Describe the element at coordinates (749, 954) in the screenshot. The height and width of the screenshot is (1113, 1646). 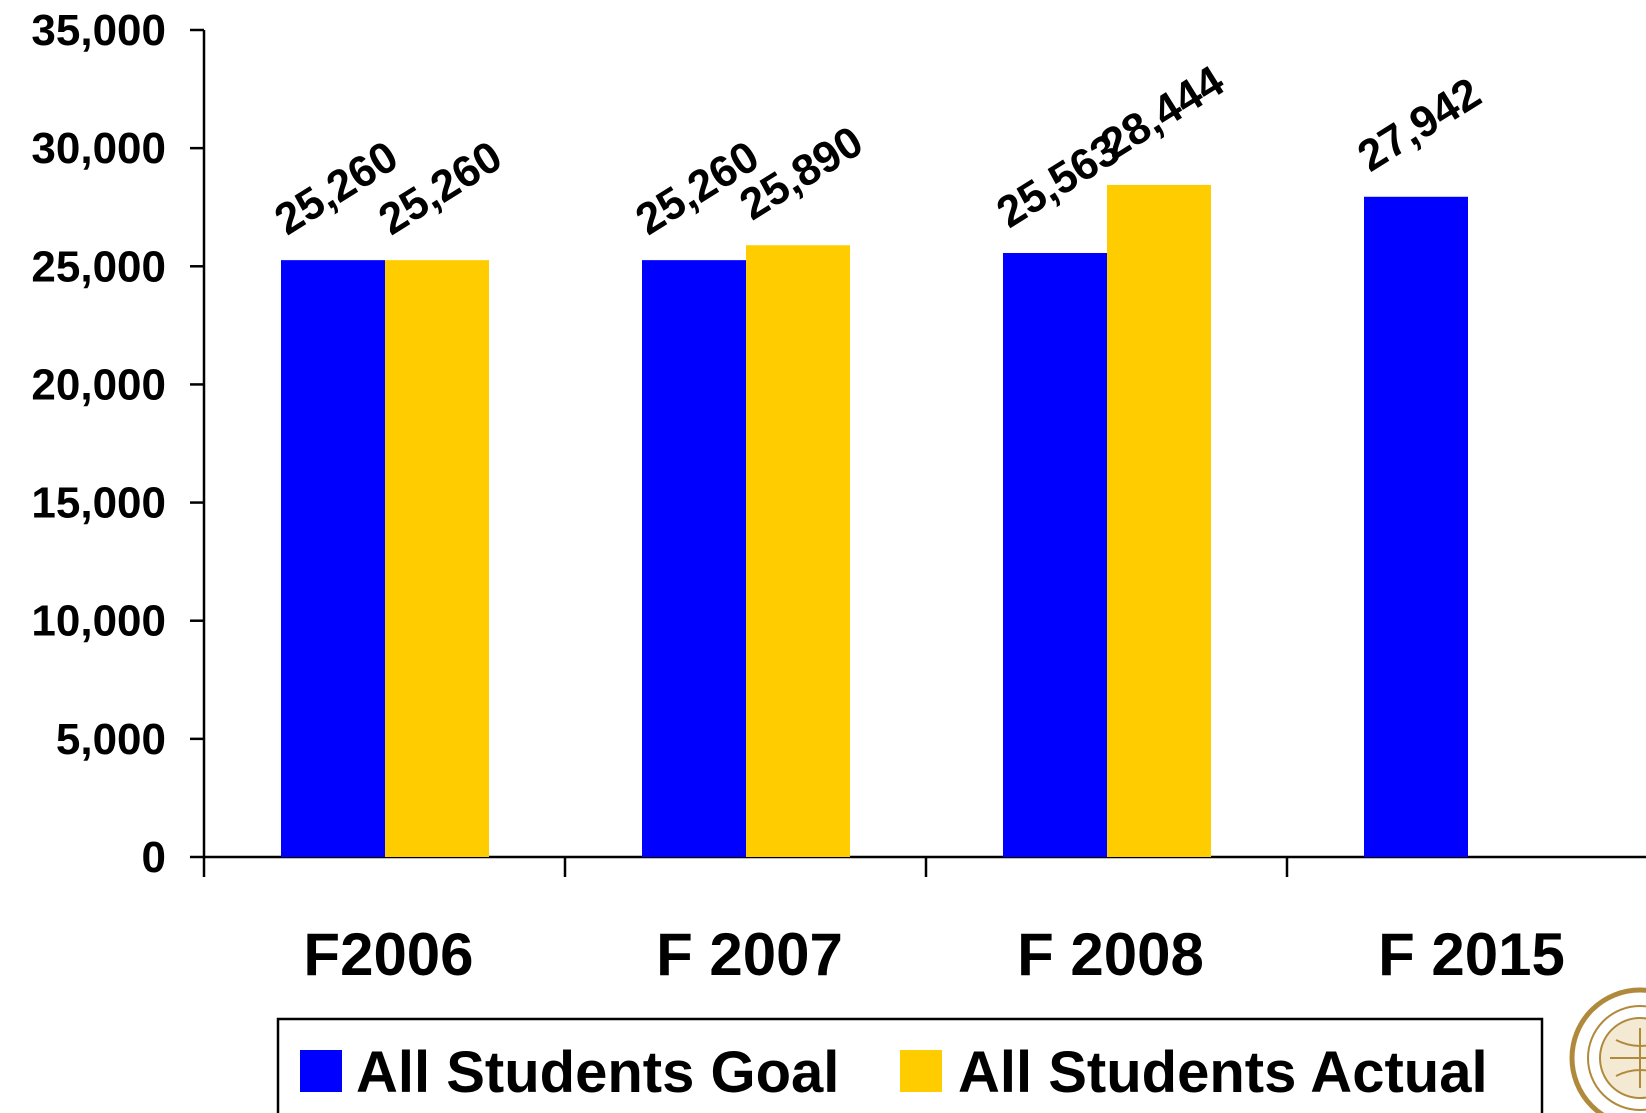
I see `x-tick-label: F 2007` at that location.